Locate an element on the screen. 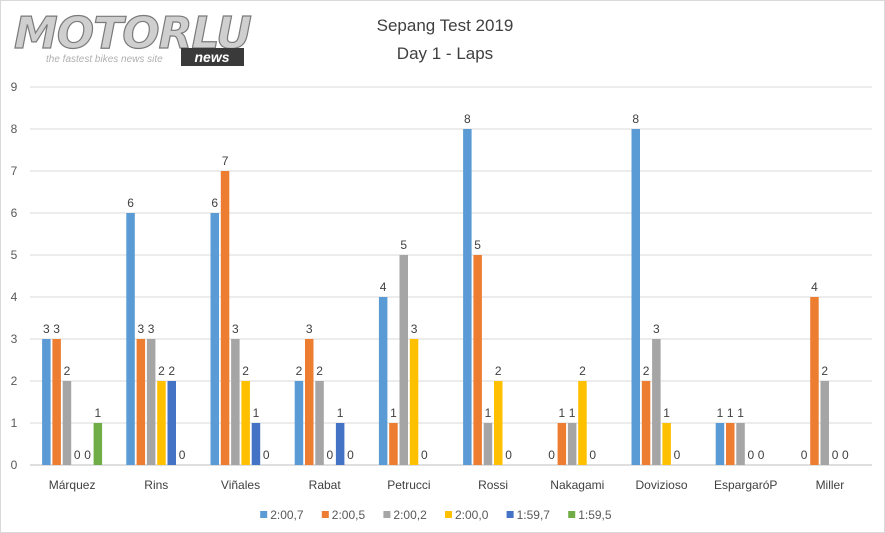  x-tick-label: EspargaróP is located at coordinates (745, 485).